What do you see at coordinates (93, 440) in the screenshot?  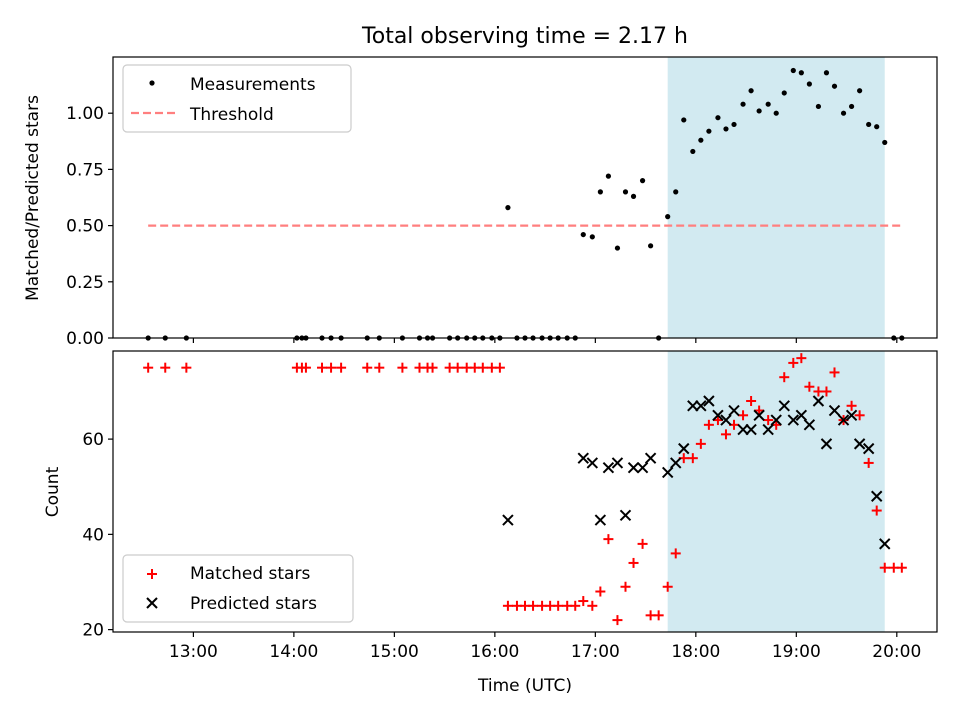 I see `bottom-ytick-label: 60` at bounding box center [93, 440].